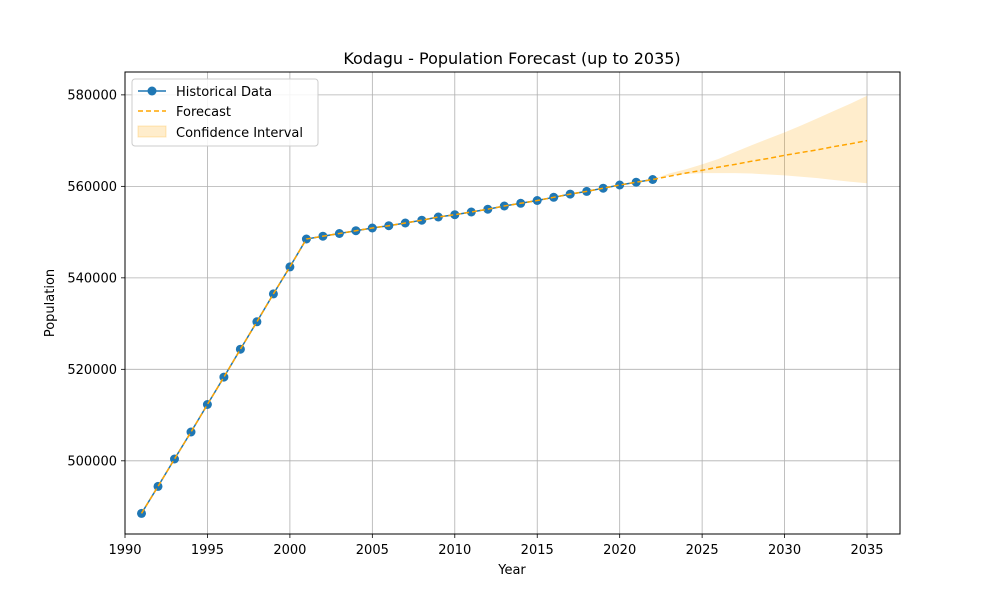 The height and width of the screenshot is (604, 1000). Describe the element at coordinates (372, 550) in the screenshot. I see `x-tick-label: 2005` at that location.